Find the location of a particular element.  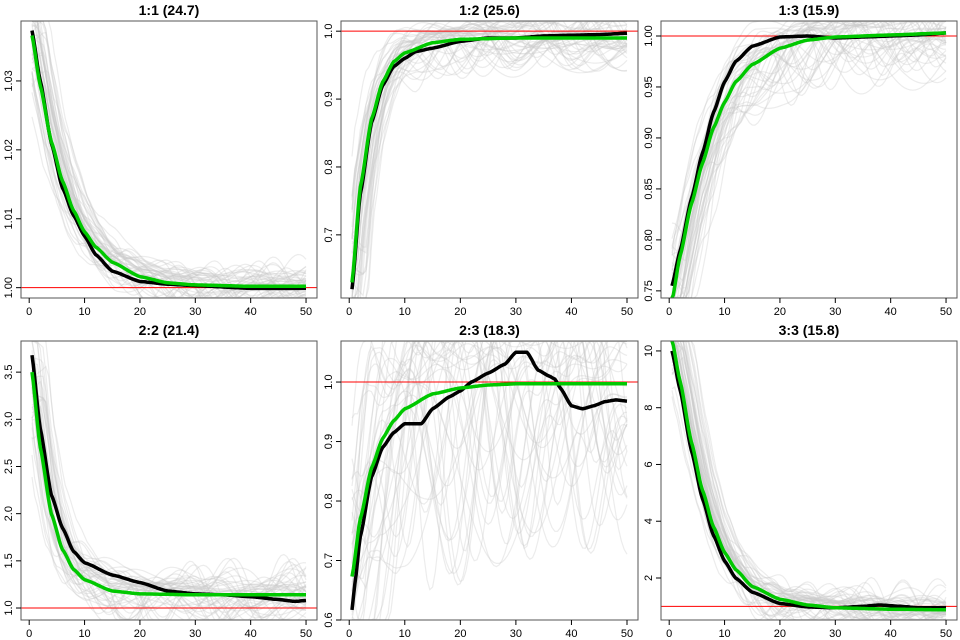

y-tick-label: 1.02 is located at coordinates (9, 149).